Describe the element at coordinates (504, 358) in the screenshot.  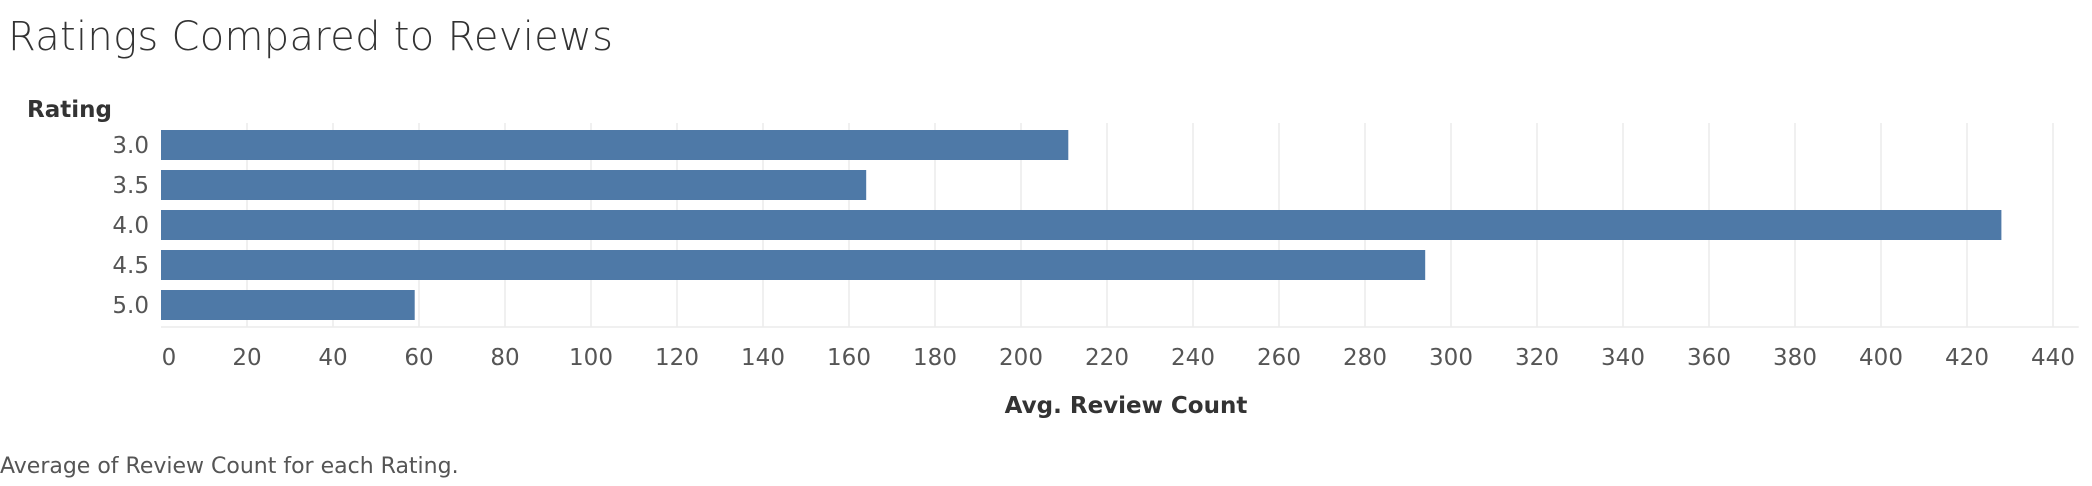
I see `x-tick-label: 80` at that location.